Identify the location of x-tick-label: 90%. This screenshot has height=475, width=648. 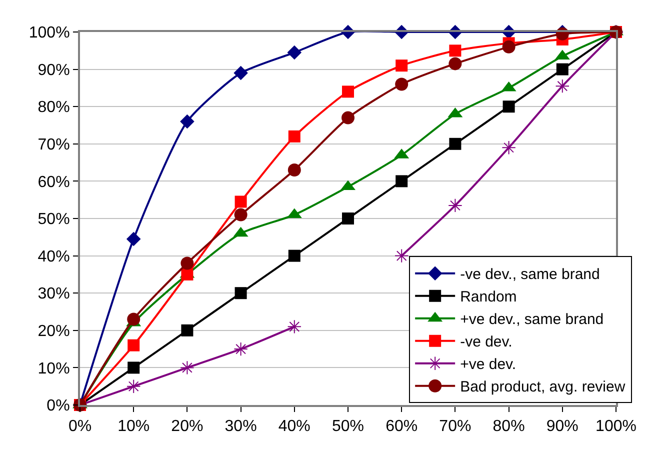
(562, 427).